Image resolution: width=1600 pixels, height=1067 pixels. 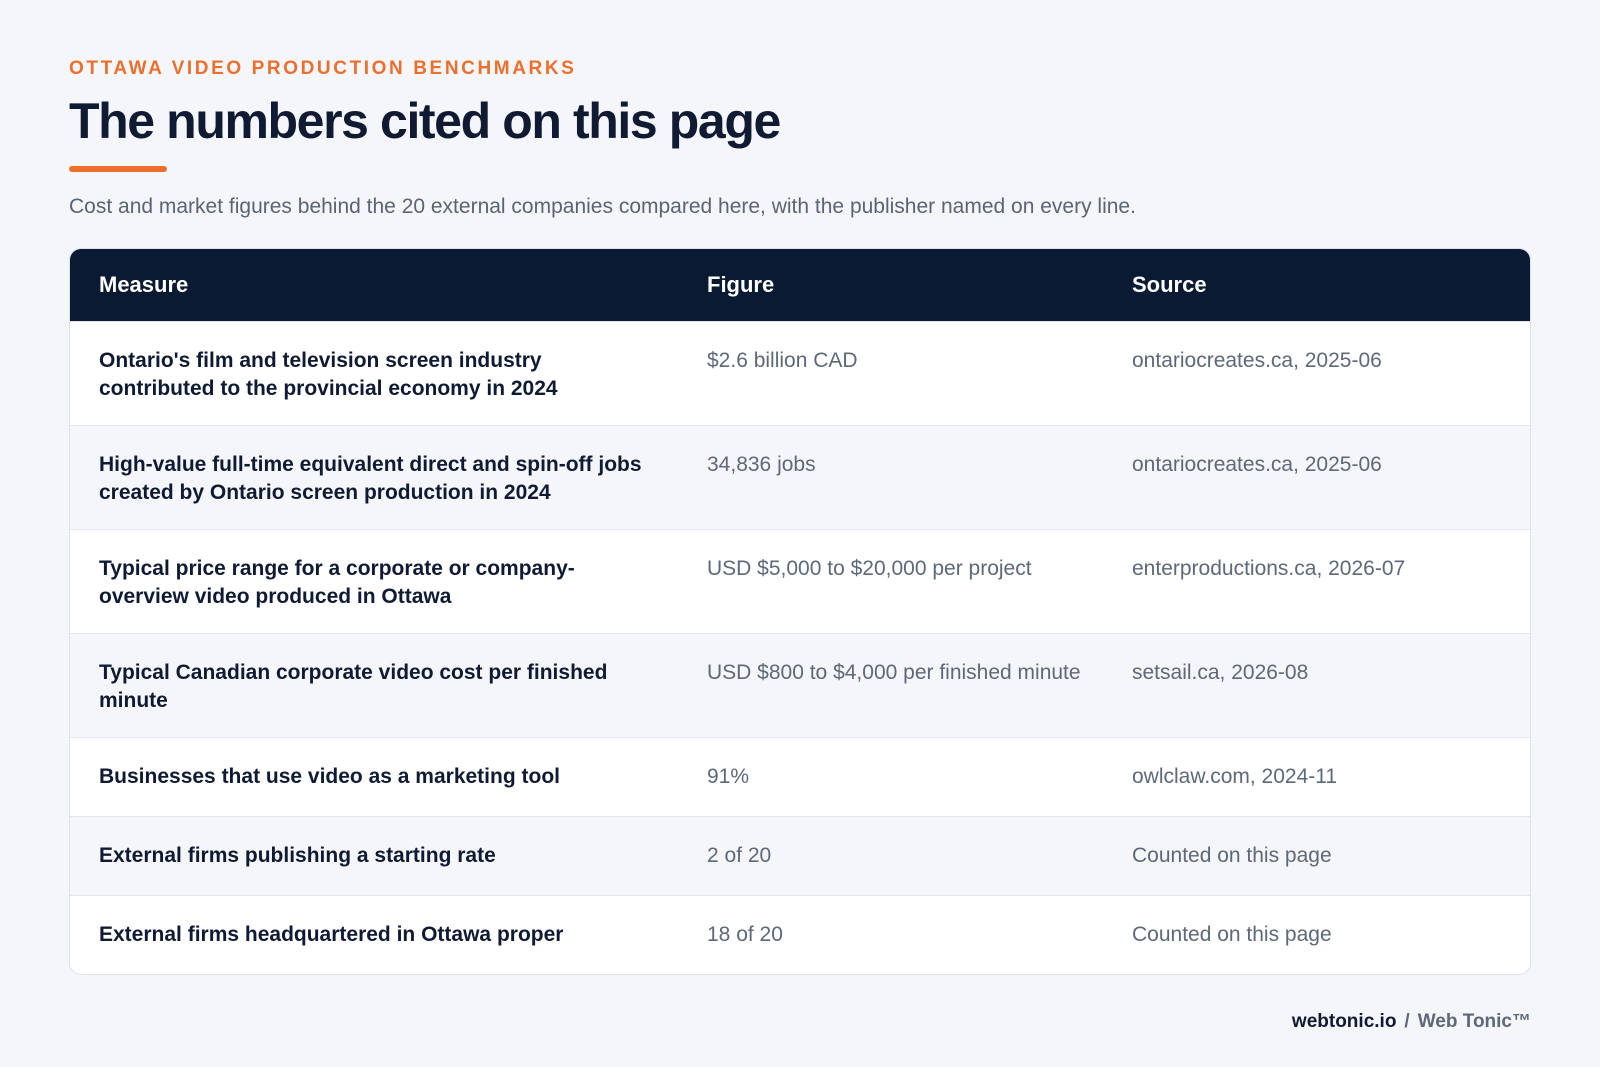 I want to click on table-header-row: Measure Figure Source, so click(x=800, y=285).